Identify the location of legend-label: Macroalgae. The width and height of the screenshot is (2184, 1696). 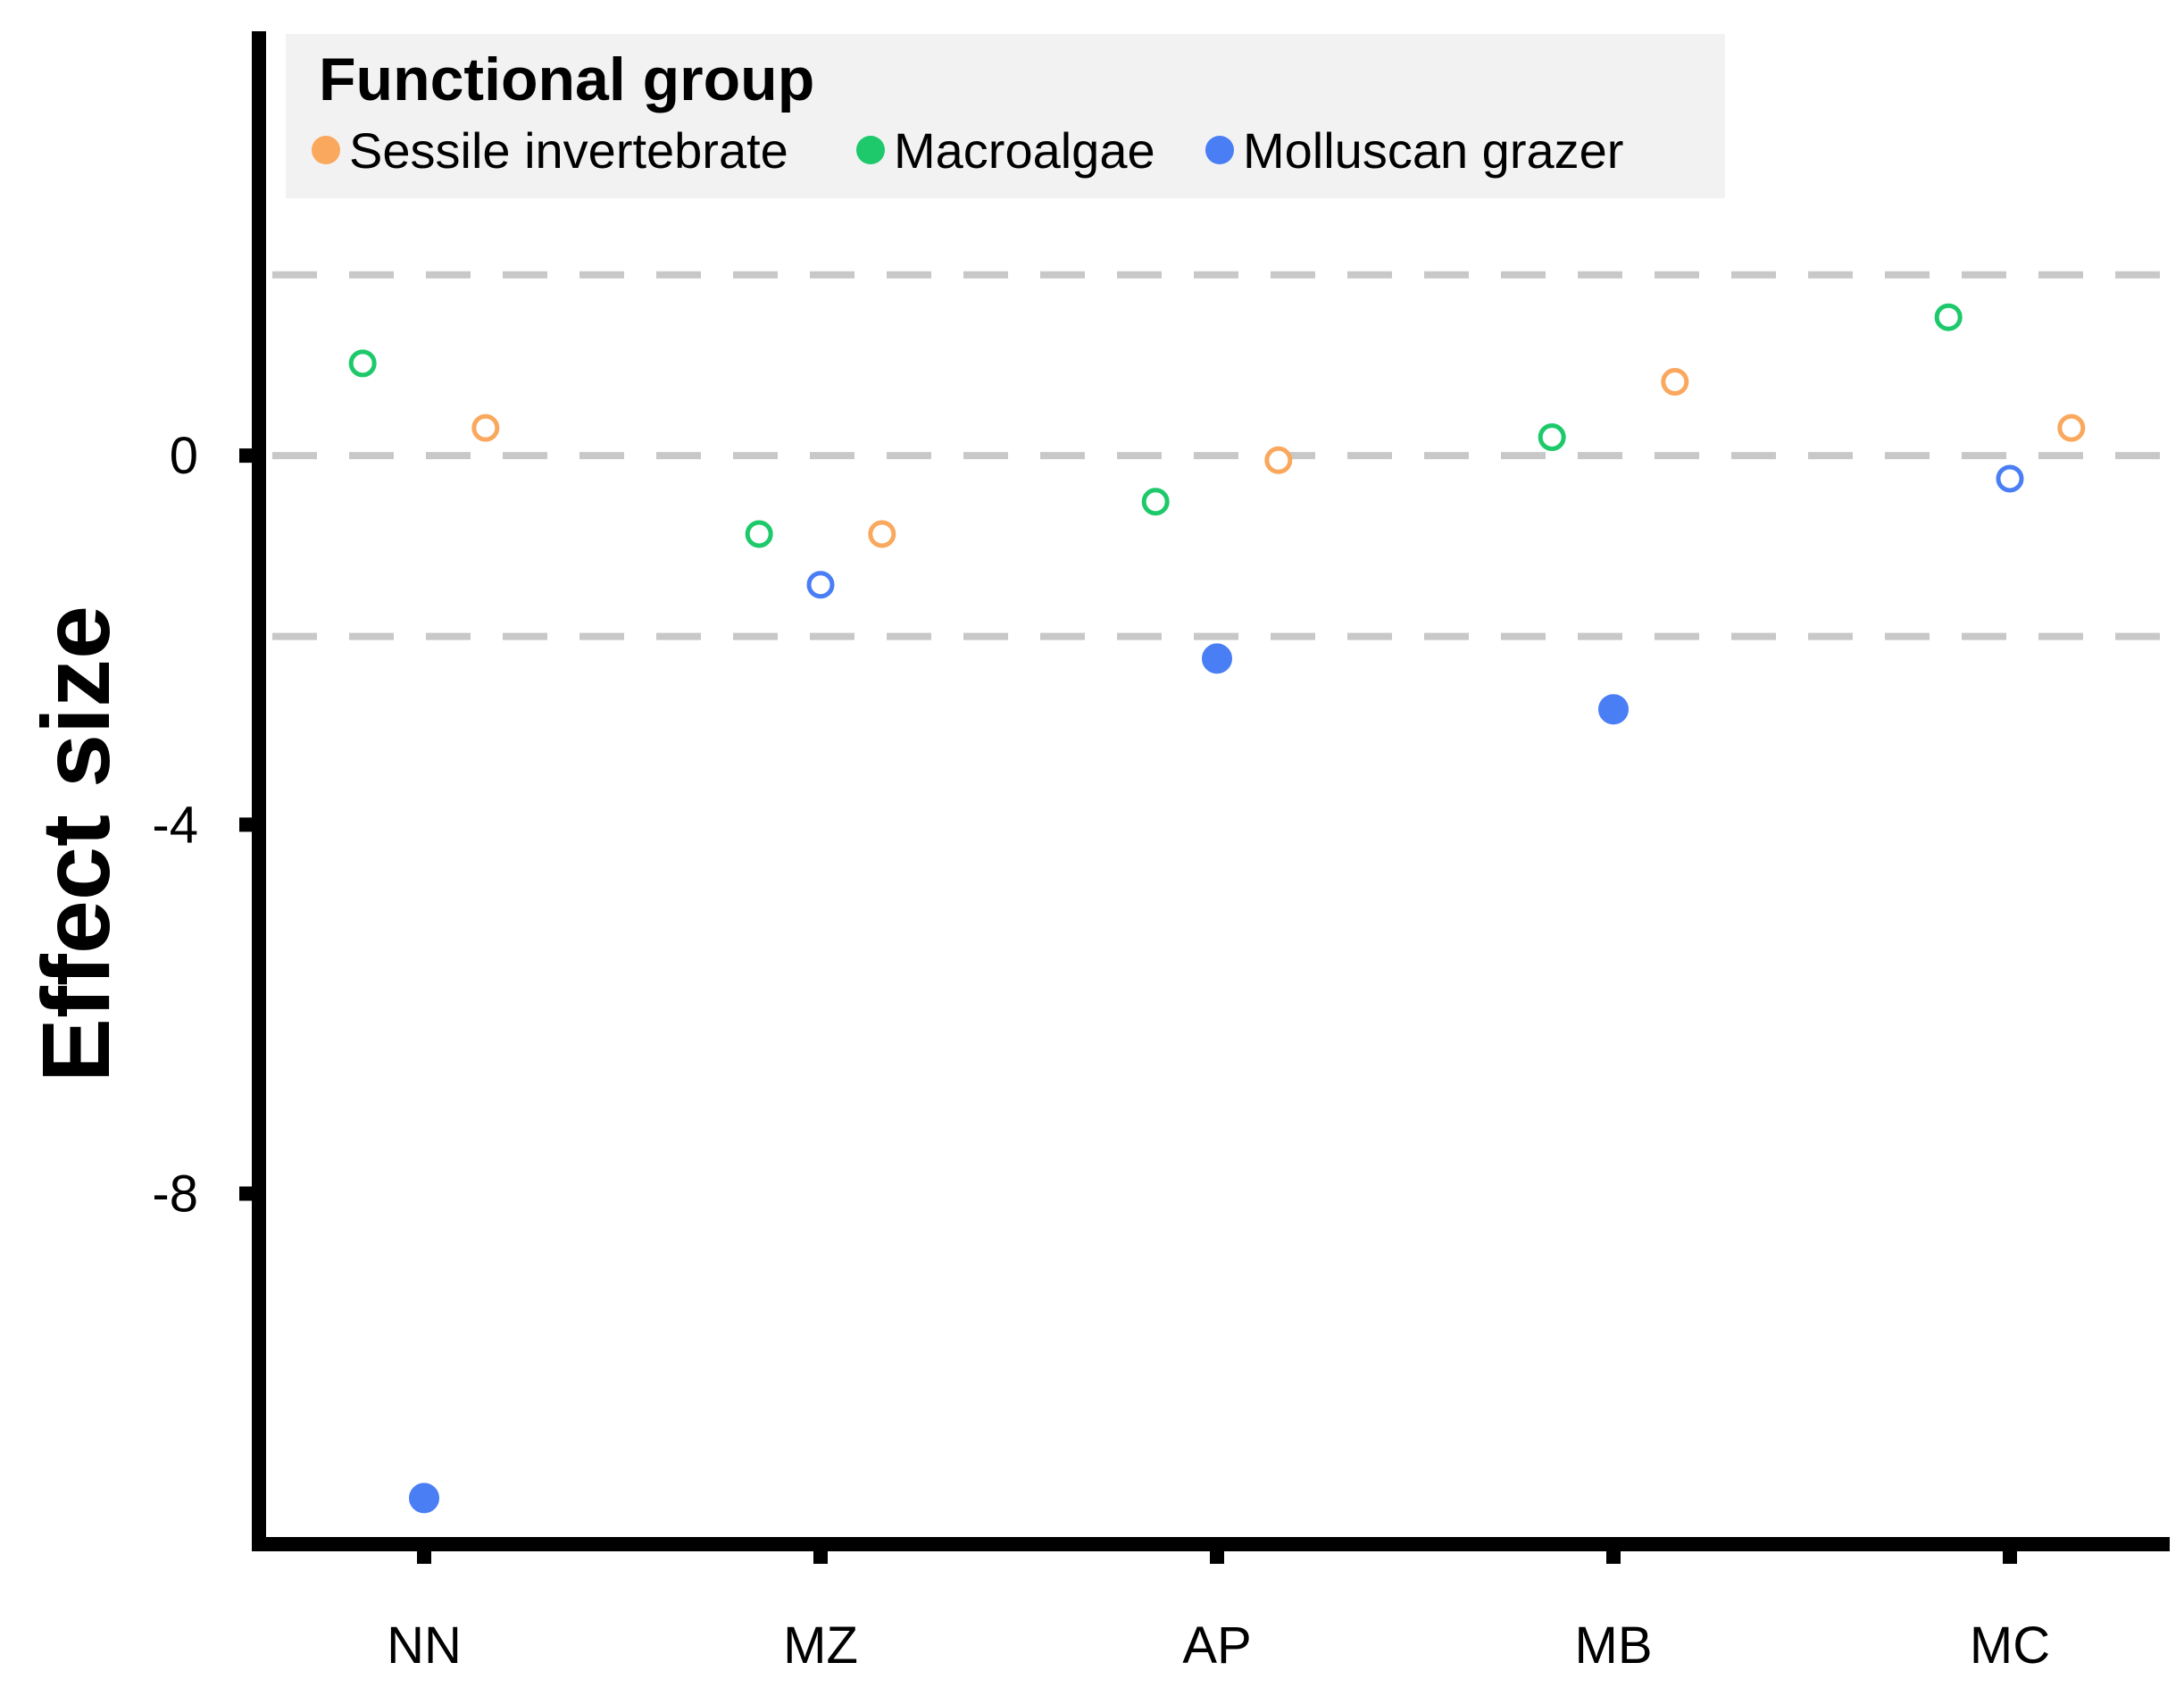
(1024, 150).